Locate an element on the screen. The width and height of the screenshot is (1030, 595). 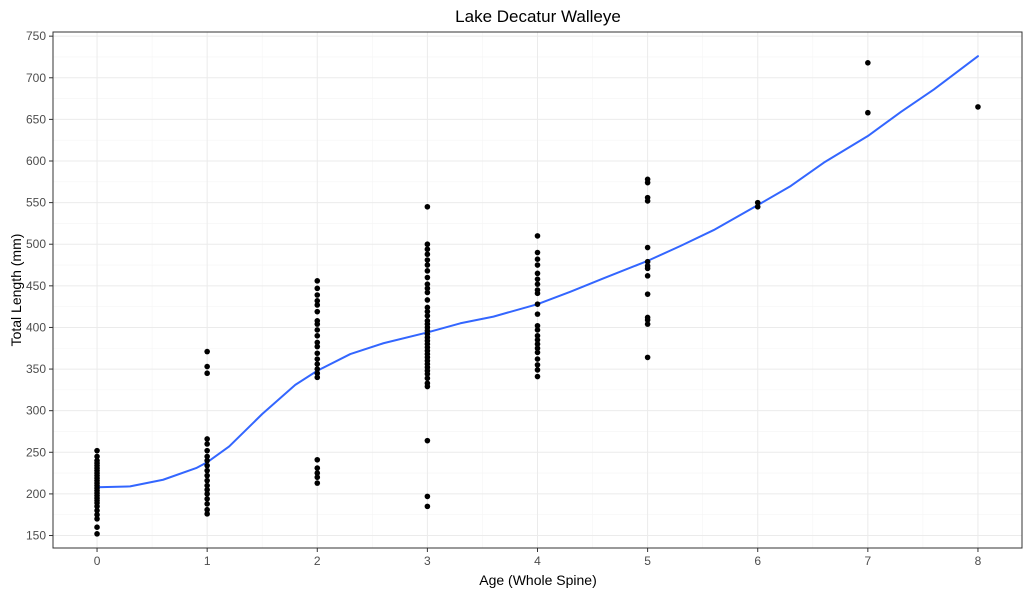
x-tick-label: 2 is located at coordinates (317, 561).